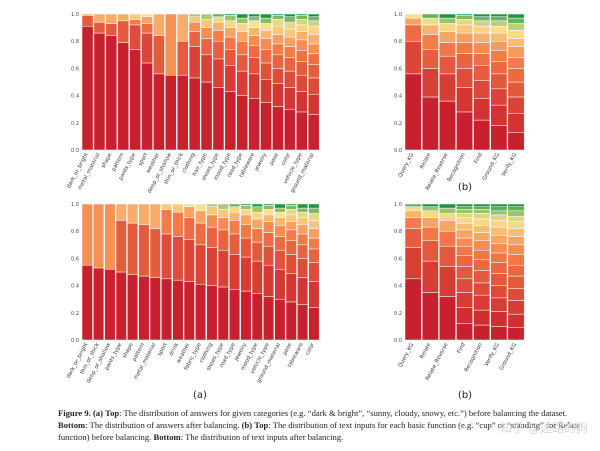  Describe the element at coordinates (261, 425) in the screenshot. I see `caption-top-label-b: Top` at that location.